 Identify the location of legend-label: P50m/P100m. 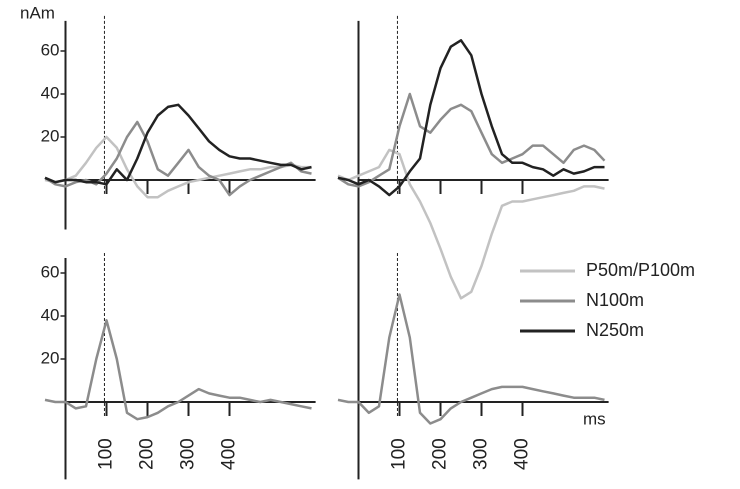
(640, 270).